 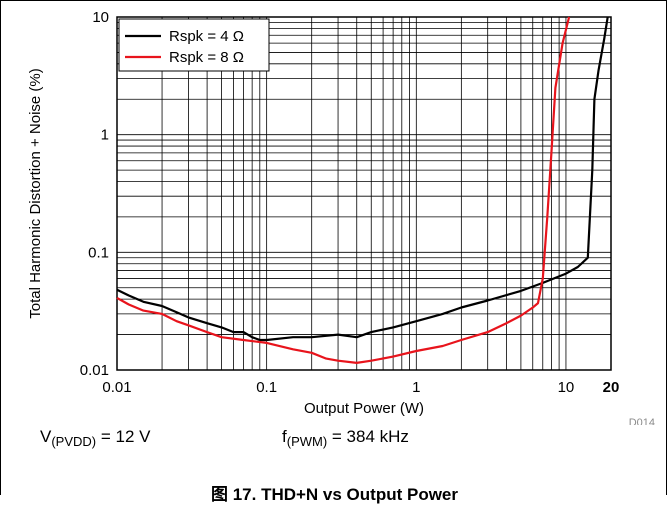 I want to click on legend-label: Rspk = 8 Ω, so click(x=206, y=57).